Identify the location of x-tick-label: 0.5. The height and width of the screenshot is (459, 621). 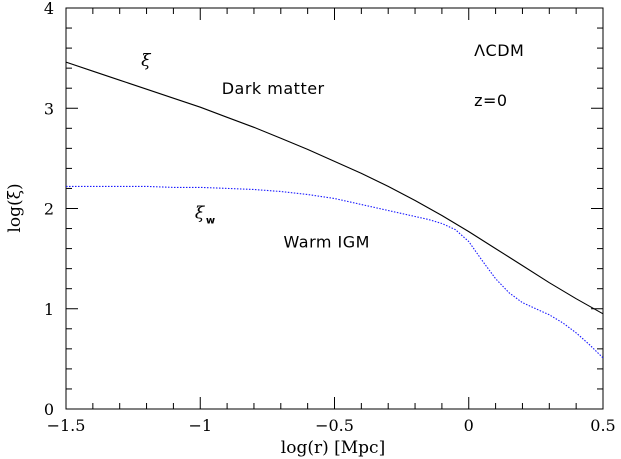
(602, 425).